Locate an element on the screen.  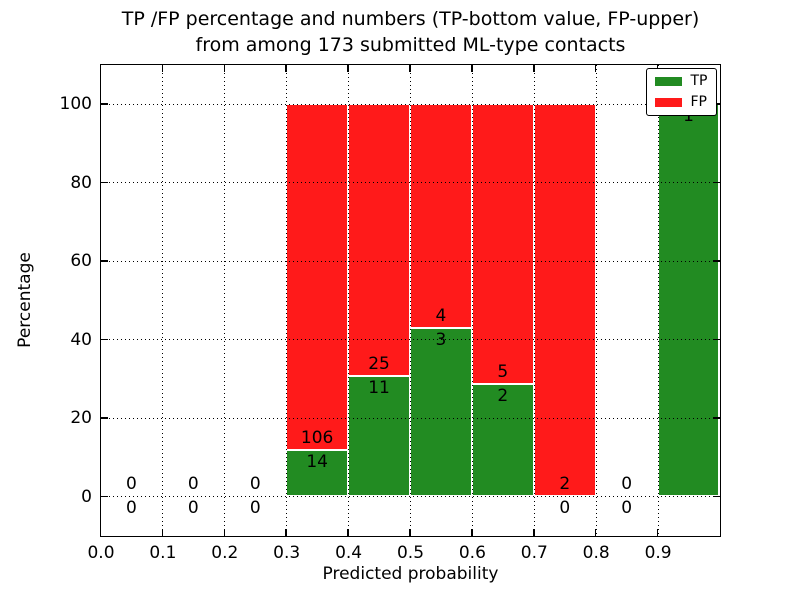
legend-entry-tp: TP is located at coordinates (681, 81).